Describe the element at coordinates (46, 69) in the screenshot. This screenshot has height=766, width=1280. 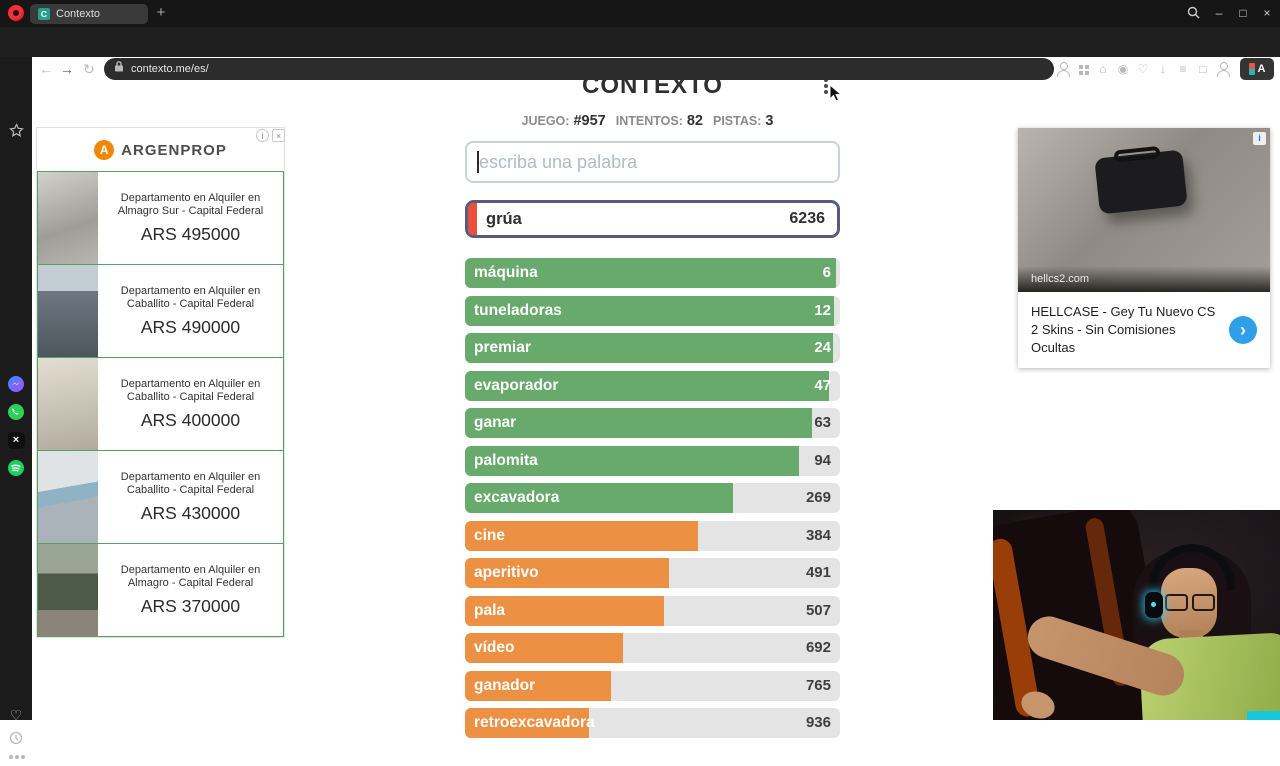
I see `back-icon: ←` at that location.